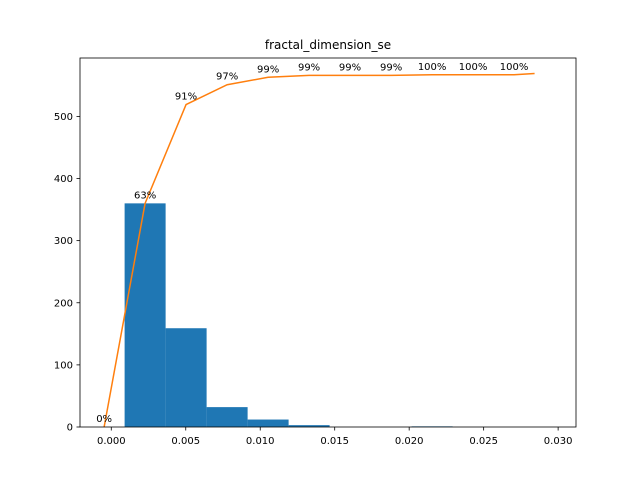 Image resolution: width=640 pixels, height=480 pixels. I want to click on percent-label-4: 99%, so click(268, 69).